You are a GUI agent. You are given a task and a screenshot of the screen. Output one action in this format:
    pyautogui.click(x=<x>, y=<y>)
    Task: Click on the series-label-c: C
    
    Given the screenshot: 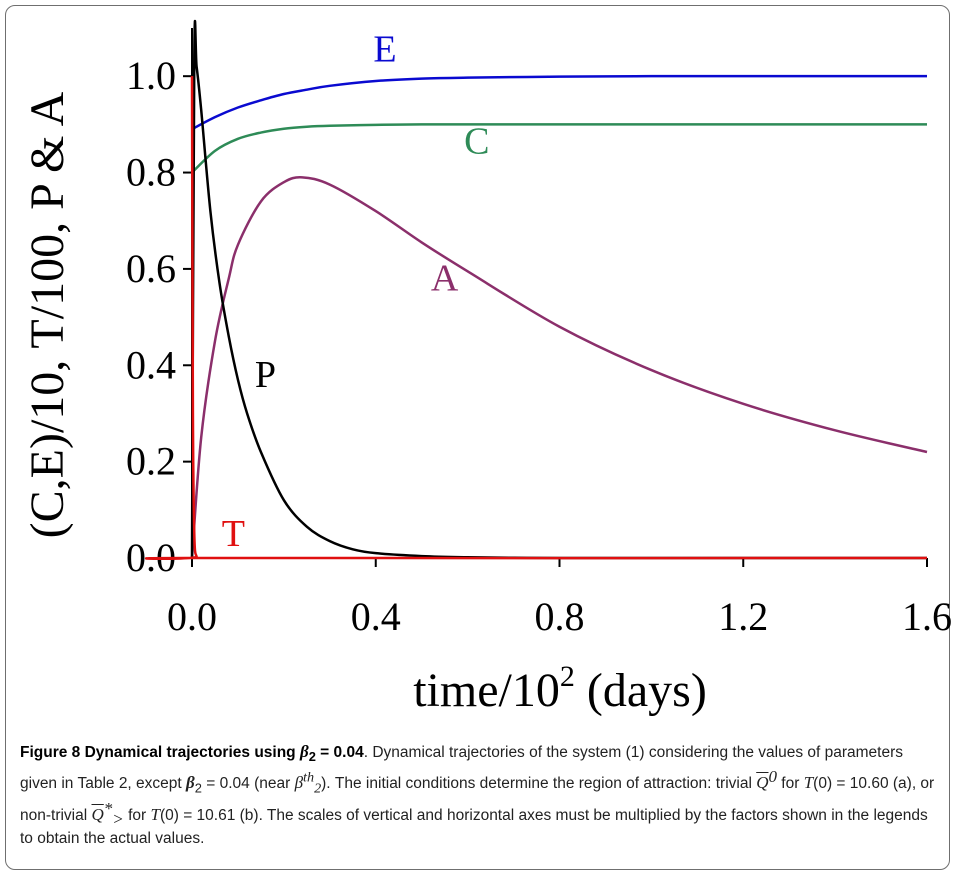 What is the action you would take?
    pyautogui.click(x=476, y=141)
    